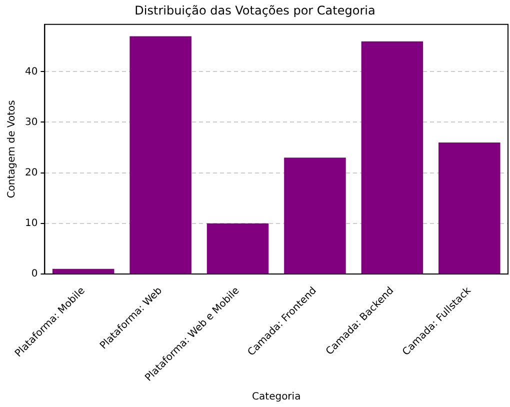  What do you see at coordinates (31, 72) in the screenshot?
I see `y-tick-label: 40` at bounding box center [31, 72].